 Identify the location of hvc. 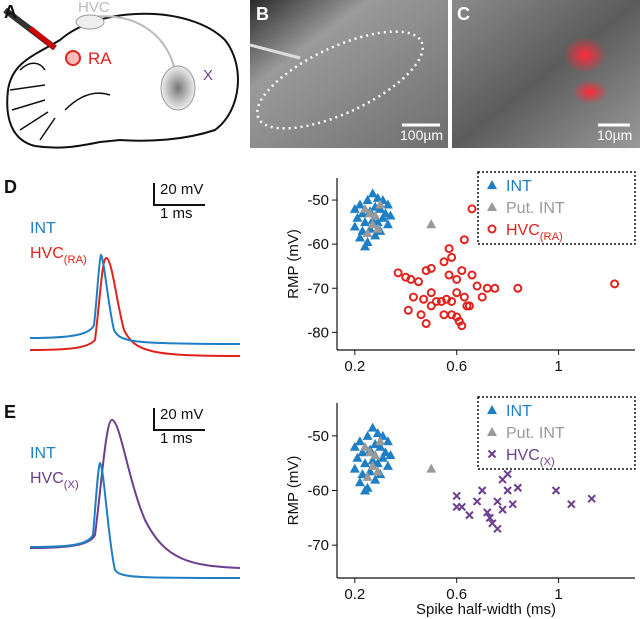
(90, 22).